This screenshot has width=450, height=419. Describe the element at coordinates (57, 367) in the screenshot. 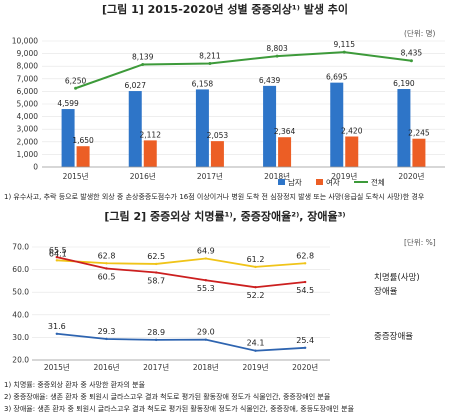

I see `chart2-xtick-label: 2015년` at that location.